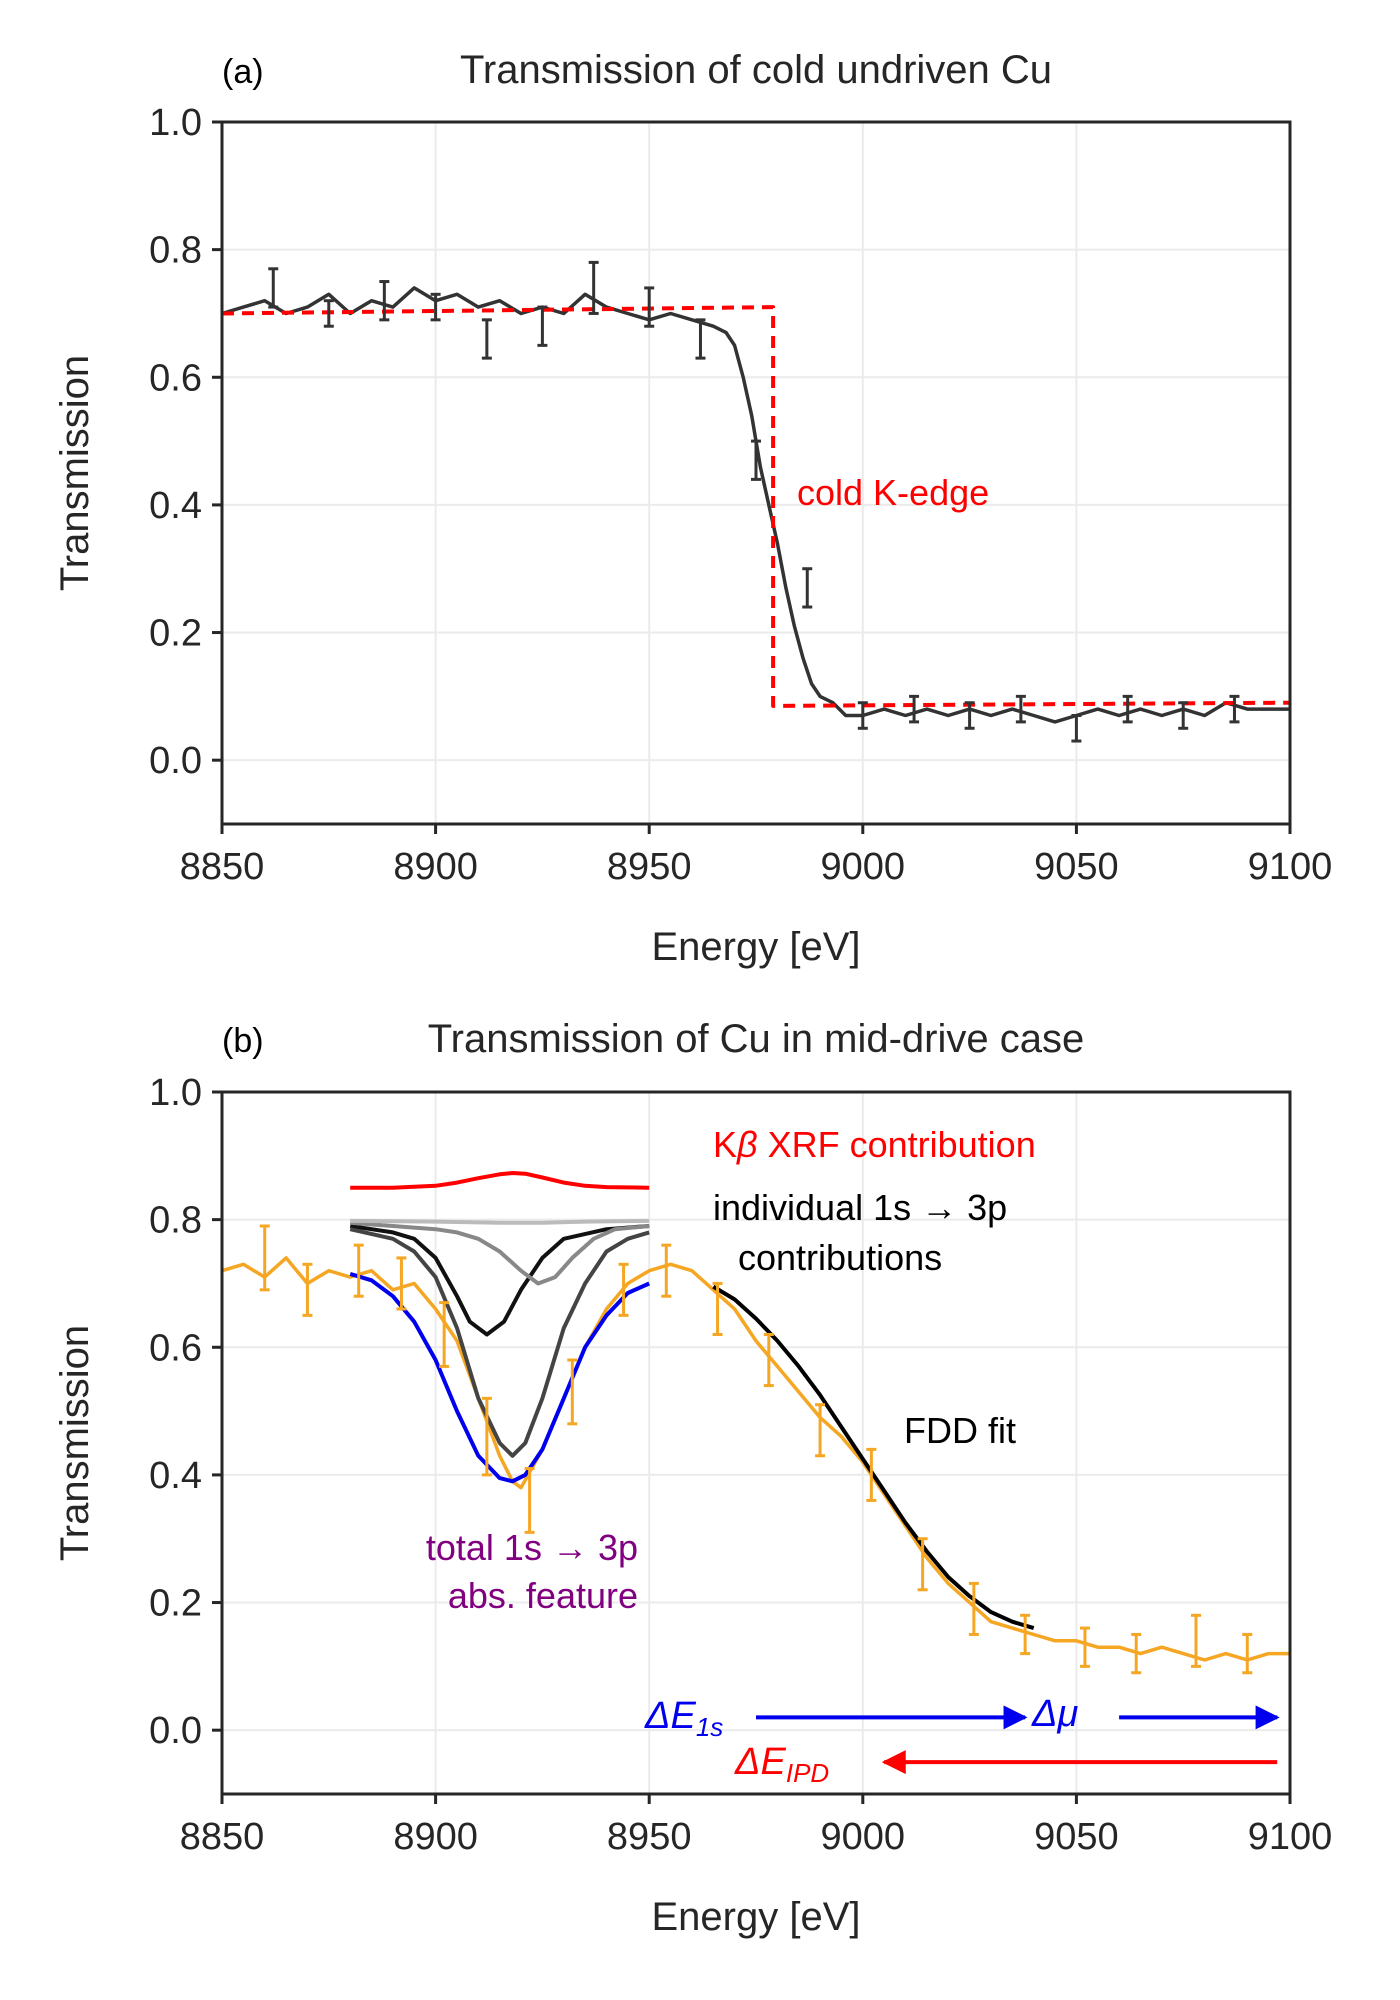 This screenshot has height=2000, width=1400. I want to click on total-feature-label-line2: abs. feature, so click(543, 1595).